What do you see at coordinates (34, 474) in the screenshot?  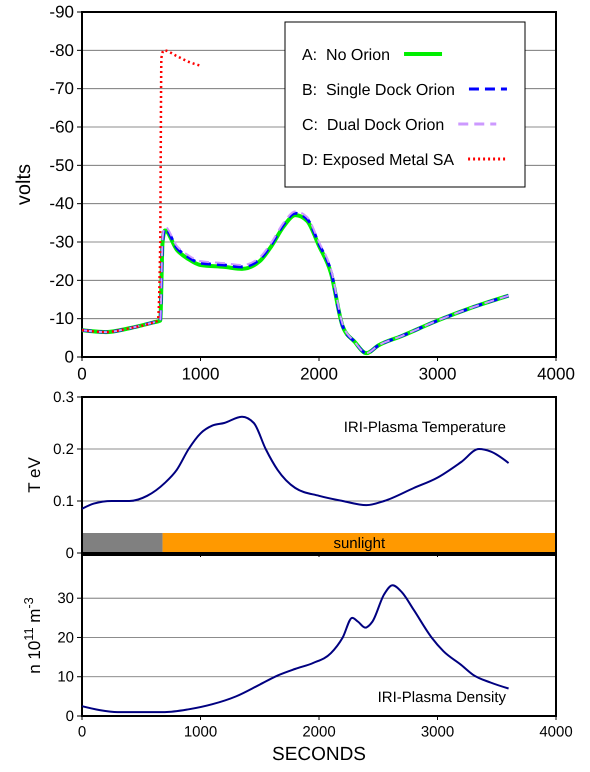 I see `y-axis-title: T eV` at bounding box center [34, 474].